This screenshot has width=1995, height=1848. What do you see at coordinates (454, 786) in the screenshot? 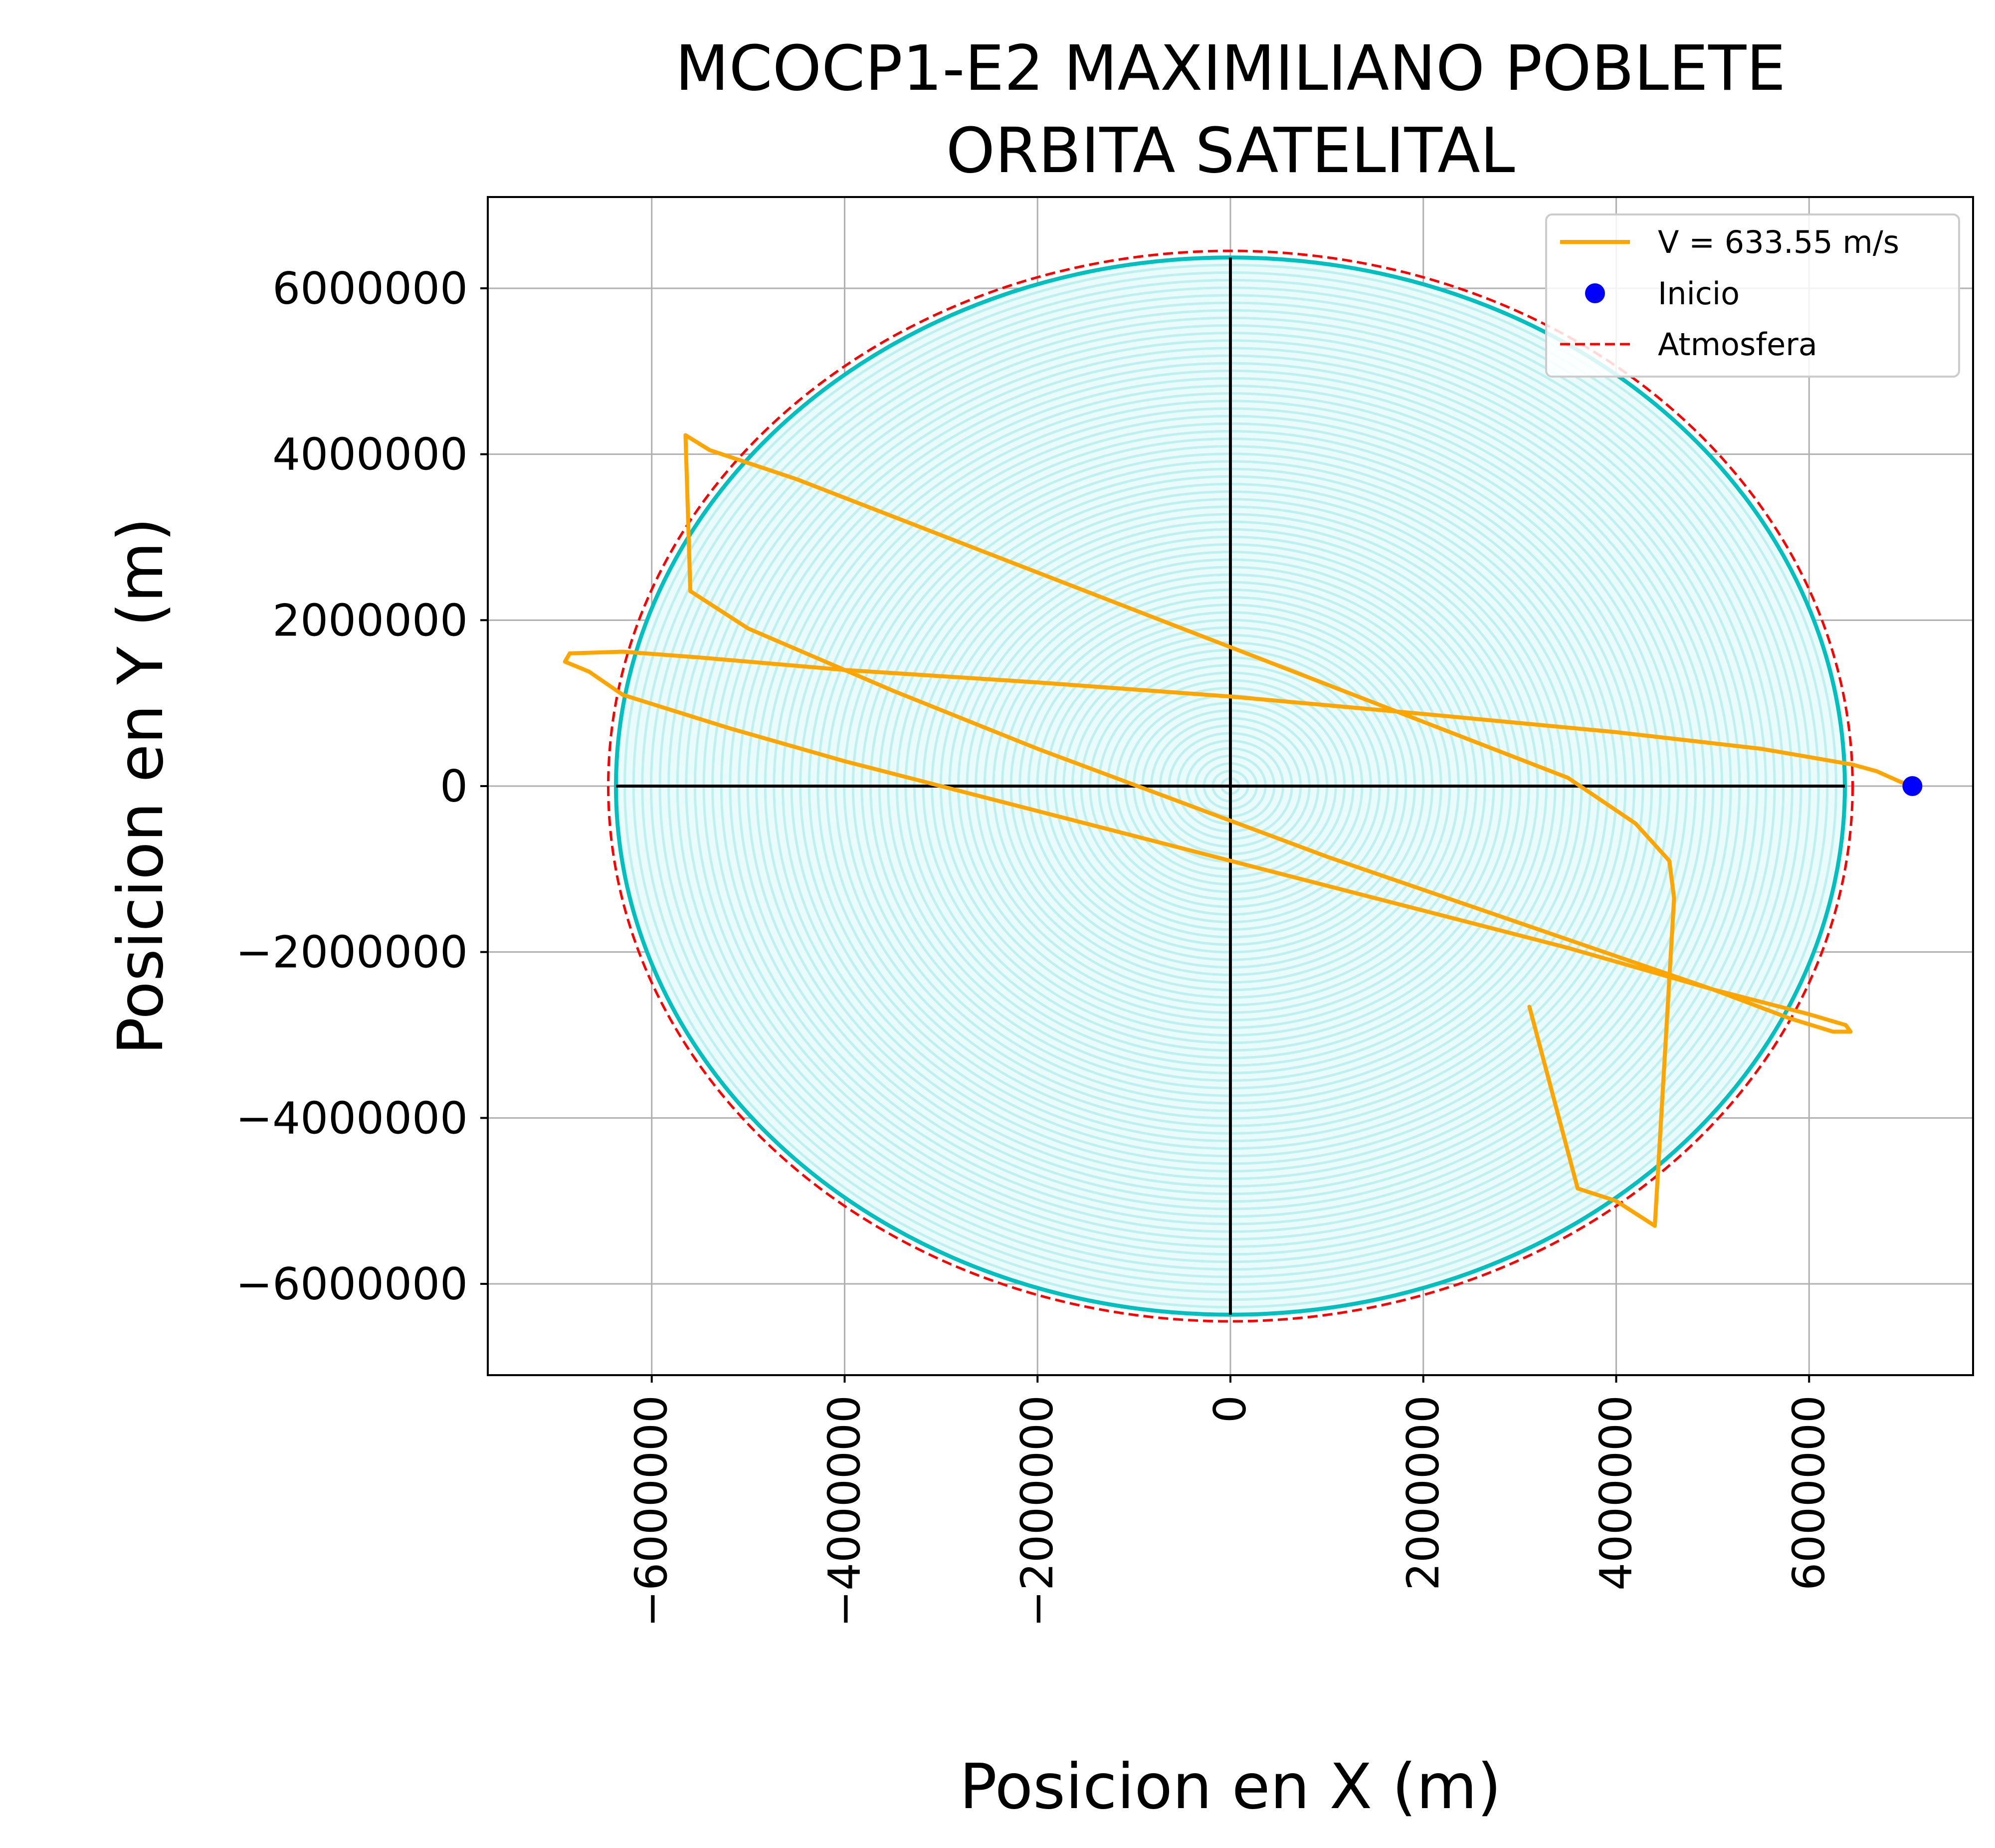
I see `y-tick-label: 0` at bounding box center [454, 786].